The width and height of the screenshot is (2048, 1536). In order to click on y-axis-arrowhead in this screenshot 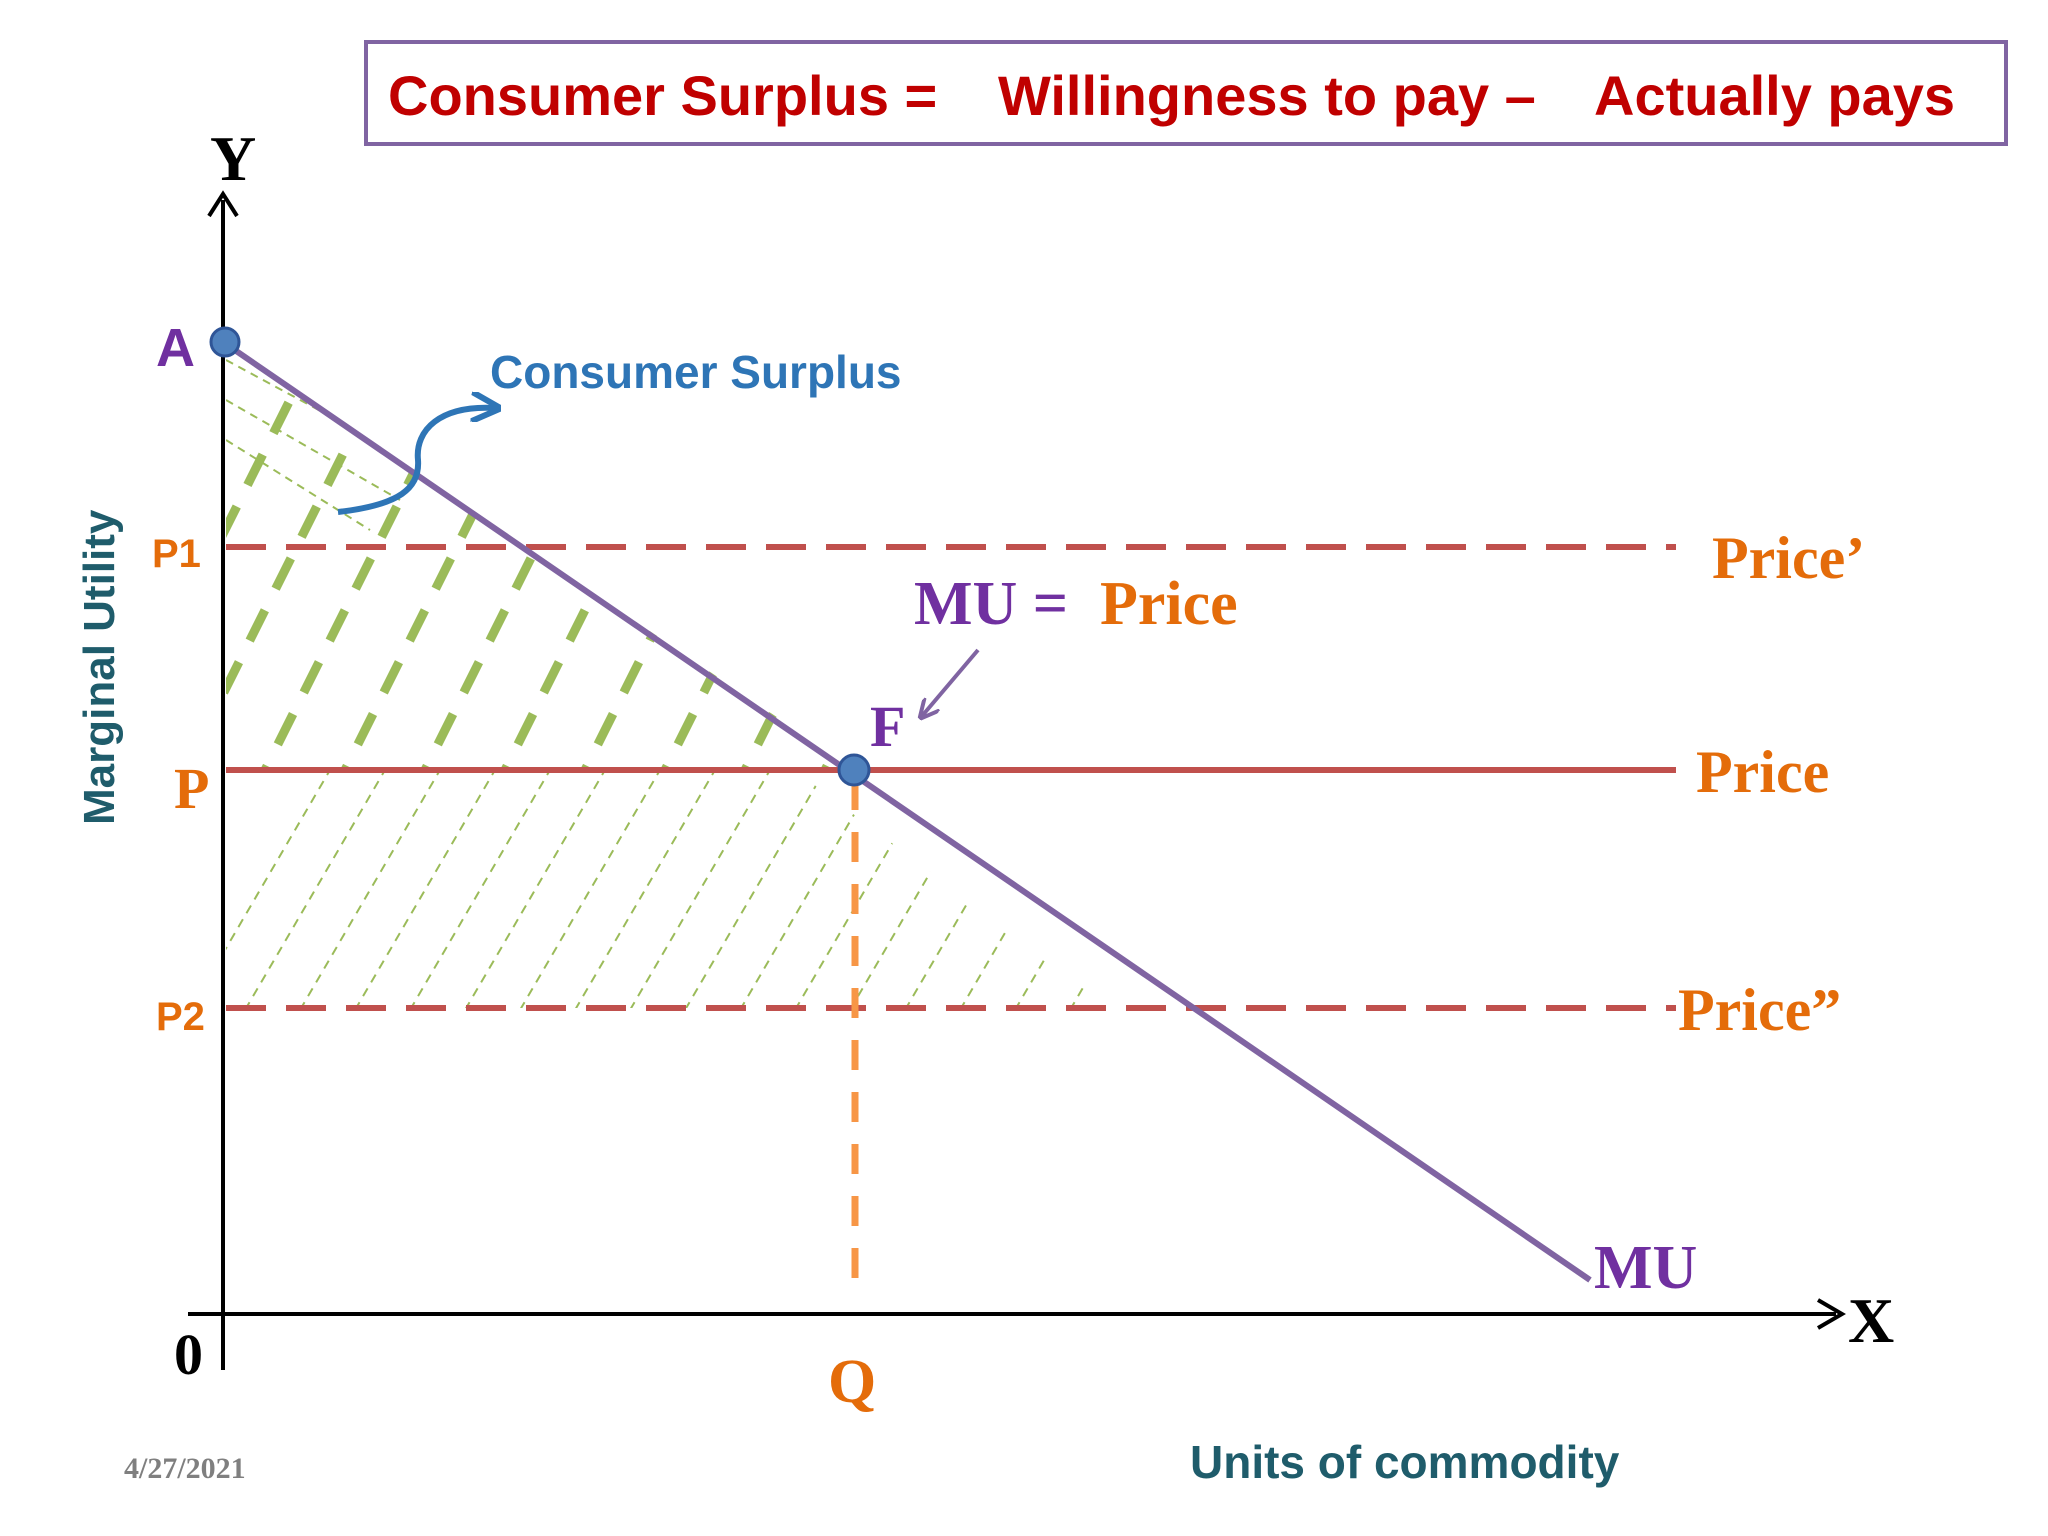, I will do `click(223, 204)`.